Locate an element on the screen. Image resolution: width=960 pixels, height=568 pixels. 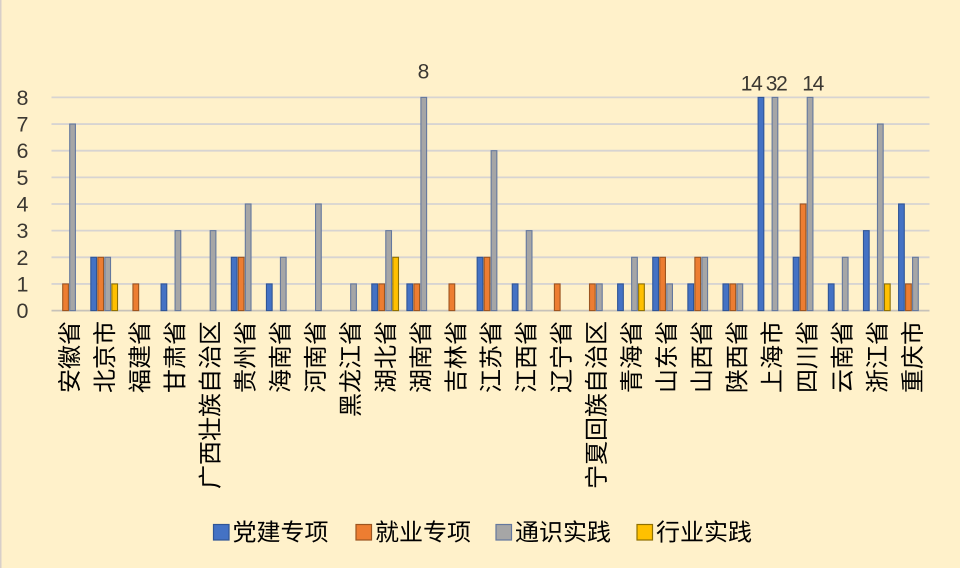
svg-text: 3 is located at coordinates (23, 231).